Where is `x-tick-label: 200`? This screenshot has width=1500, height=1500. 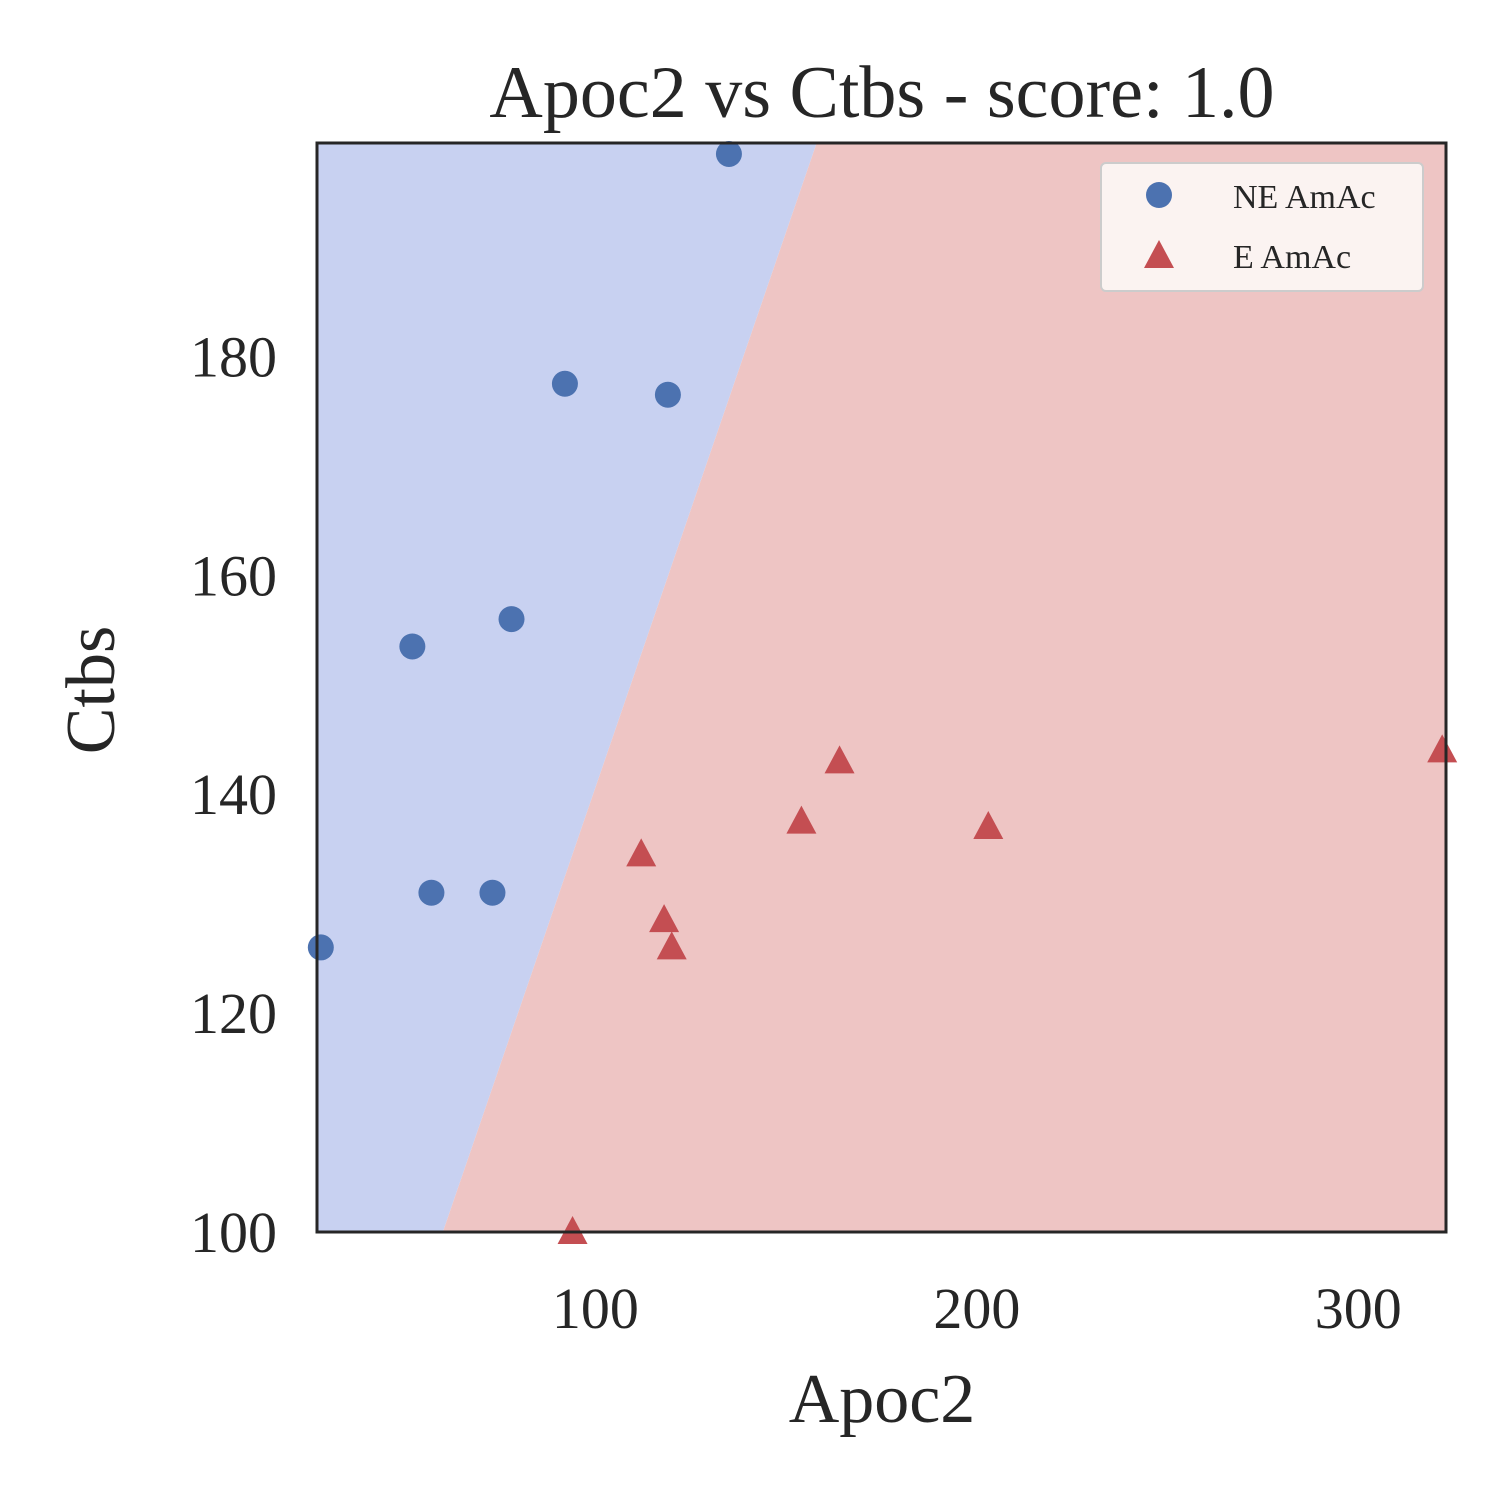 x-tick-label: 200 is located at coordinates (976, 1308).